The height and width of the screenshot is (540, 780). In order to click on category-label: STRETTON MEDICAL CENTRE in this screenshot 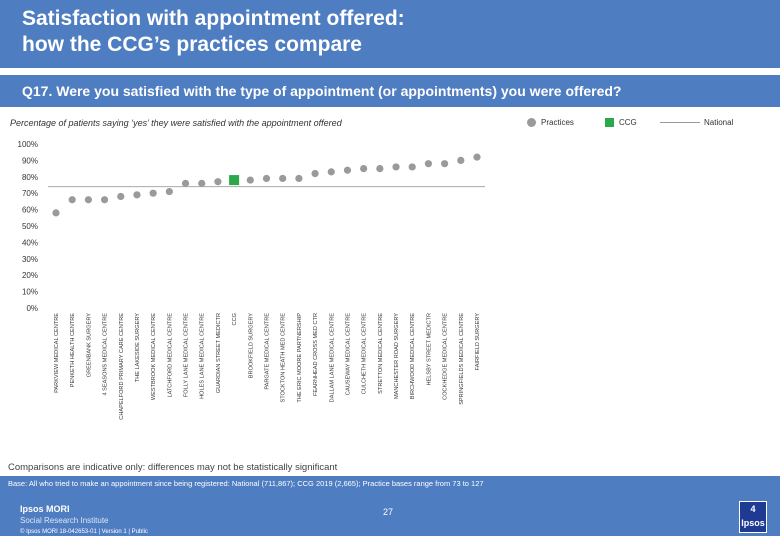, I will do `click(381, 353)`.